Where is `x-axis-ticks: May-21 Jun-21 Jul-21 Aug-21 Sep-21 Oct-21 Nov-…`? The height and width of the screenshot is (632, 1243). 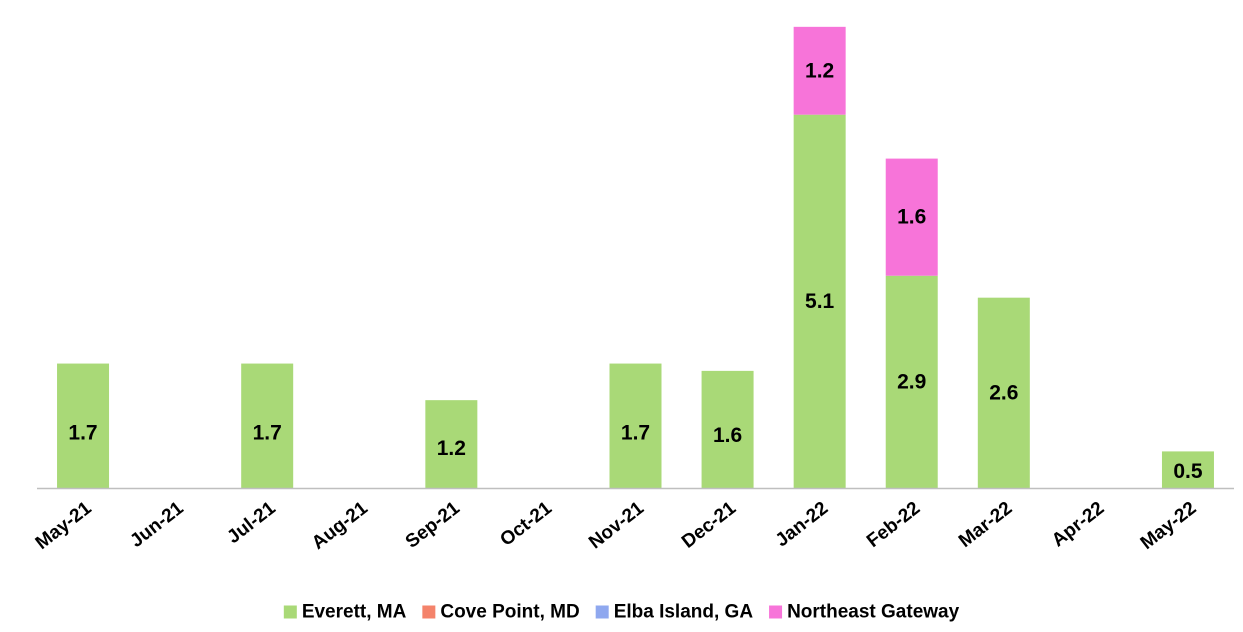 x-axis-ticks: May-21 Jun-21 Jul-21 Aug-21 Sep-21 Oct-21 Nov-… is located at coordinates (616, 525).